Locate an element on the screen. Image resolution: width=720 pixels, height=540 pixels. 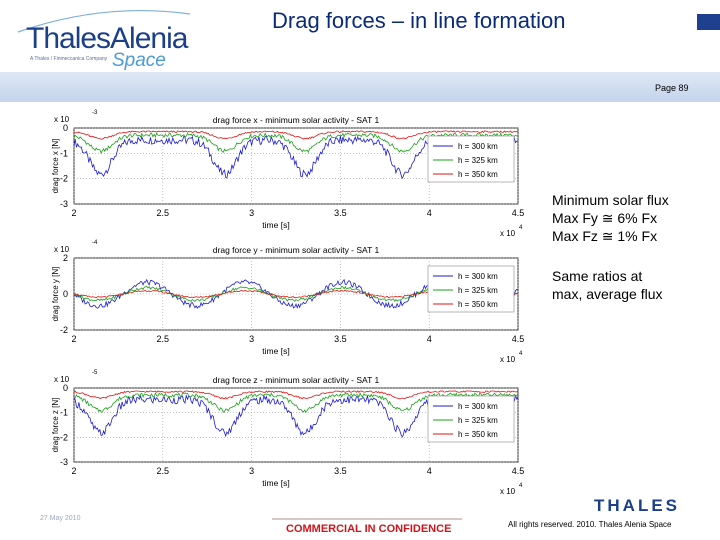
note-line-4: Same ratios at is located at coordinates (597, 276).